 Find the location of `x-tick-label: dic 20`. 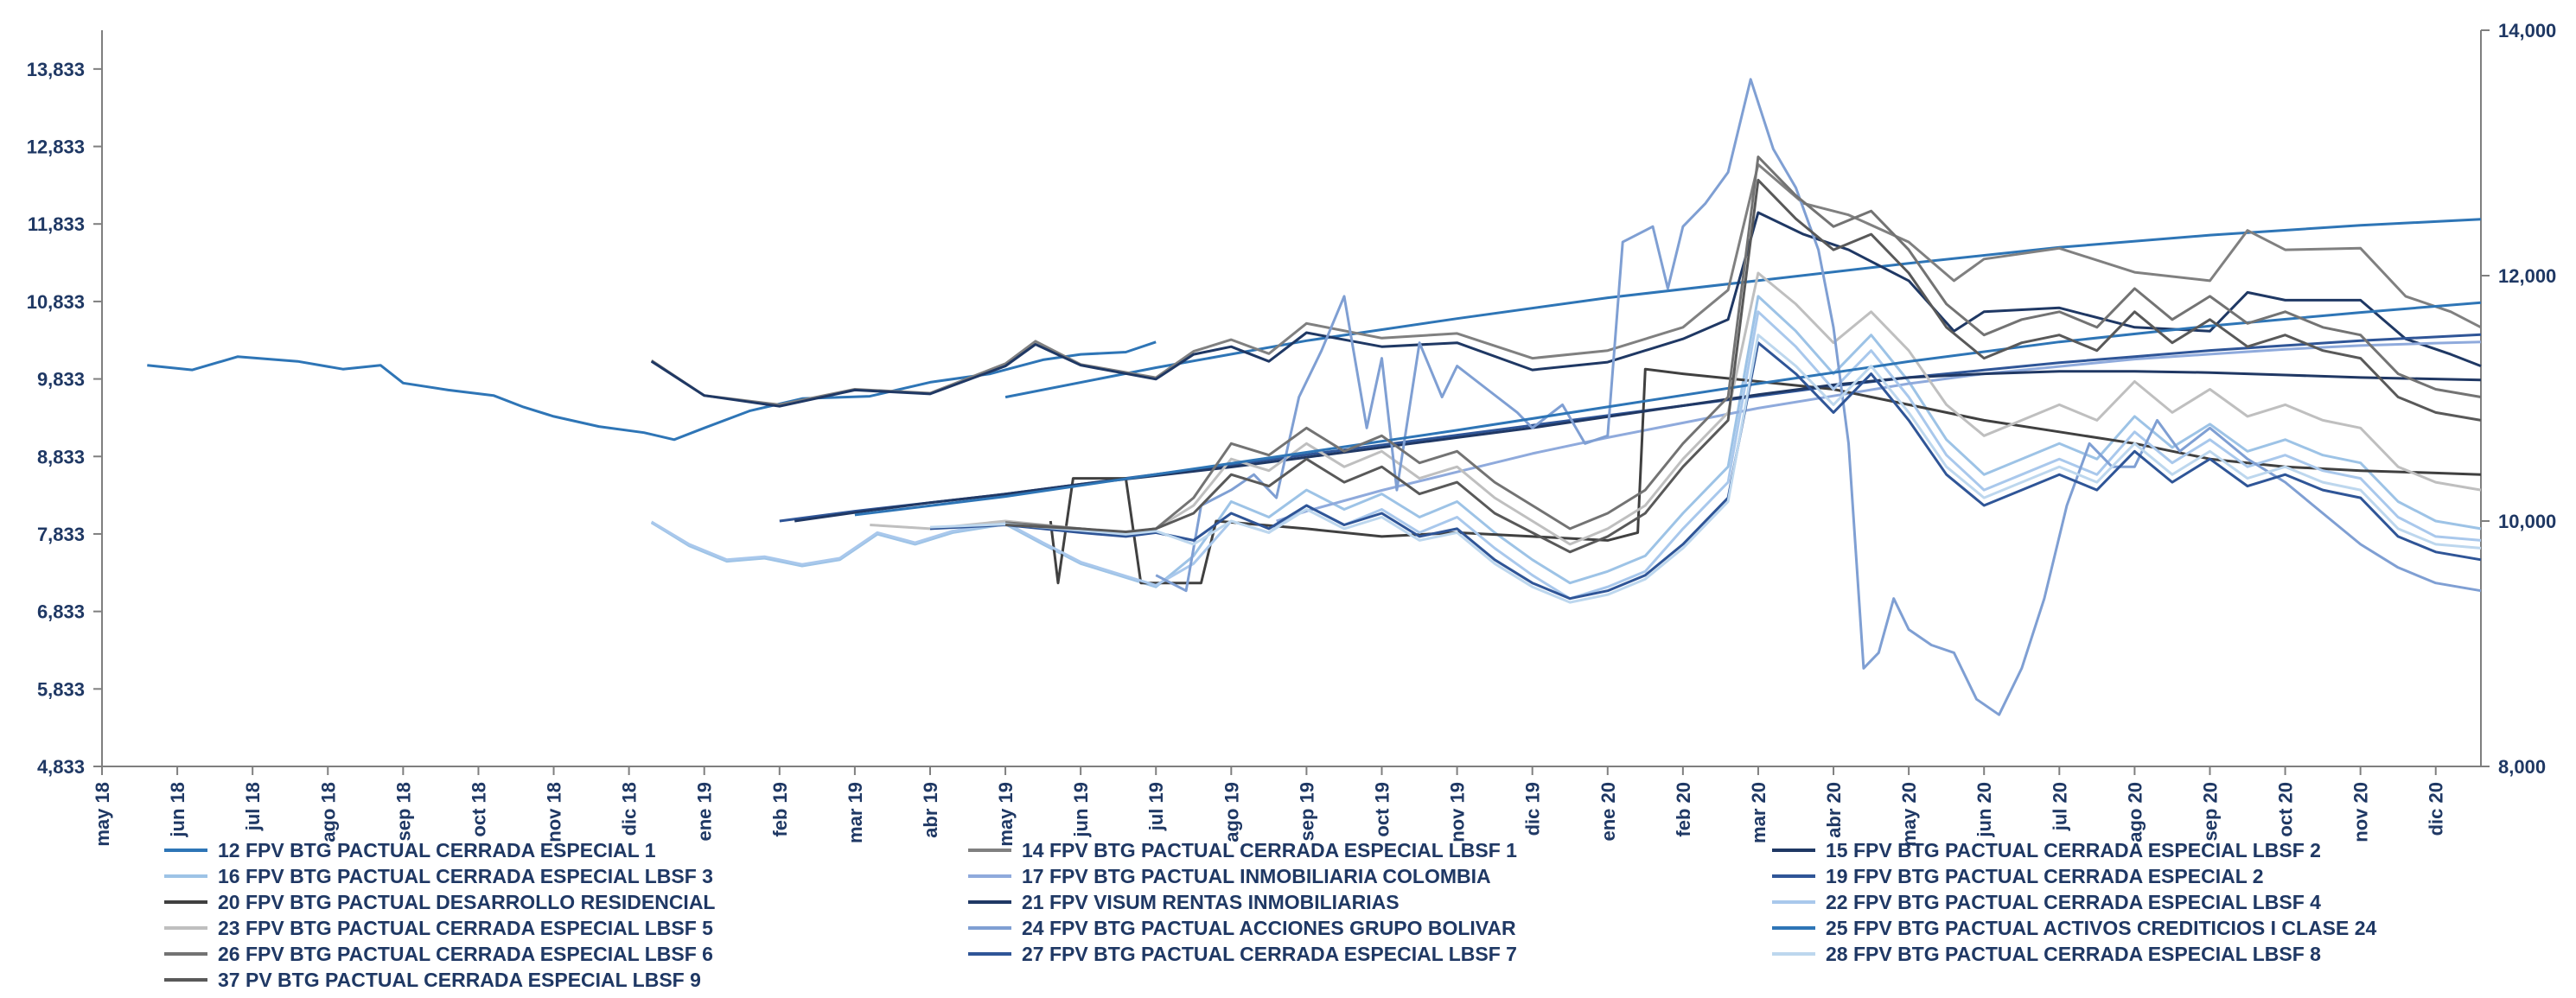

x-tick-label: dic 20 is located at coordinates (2436, 809).